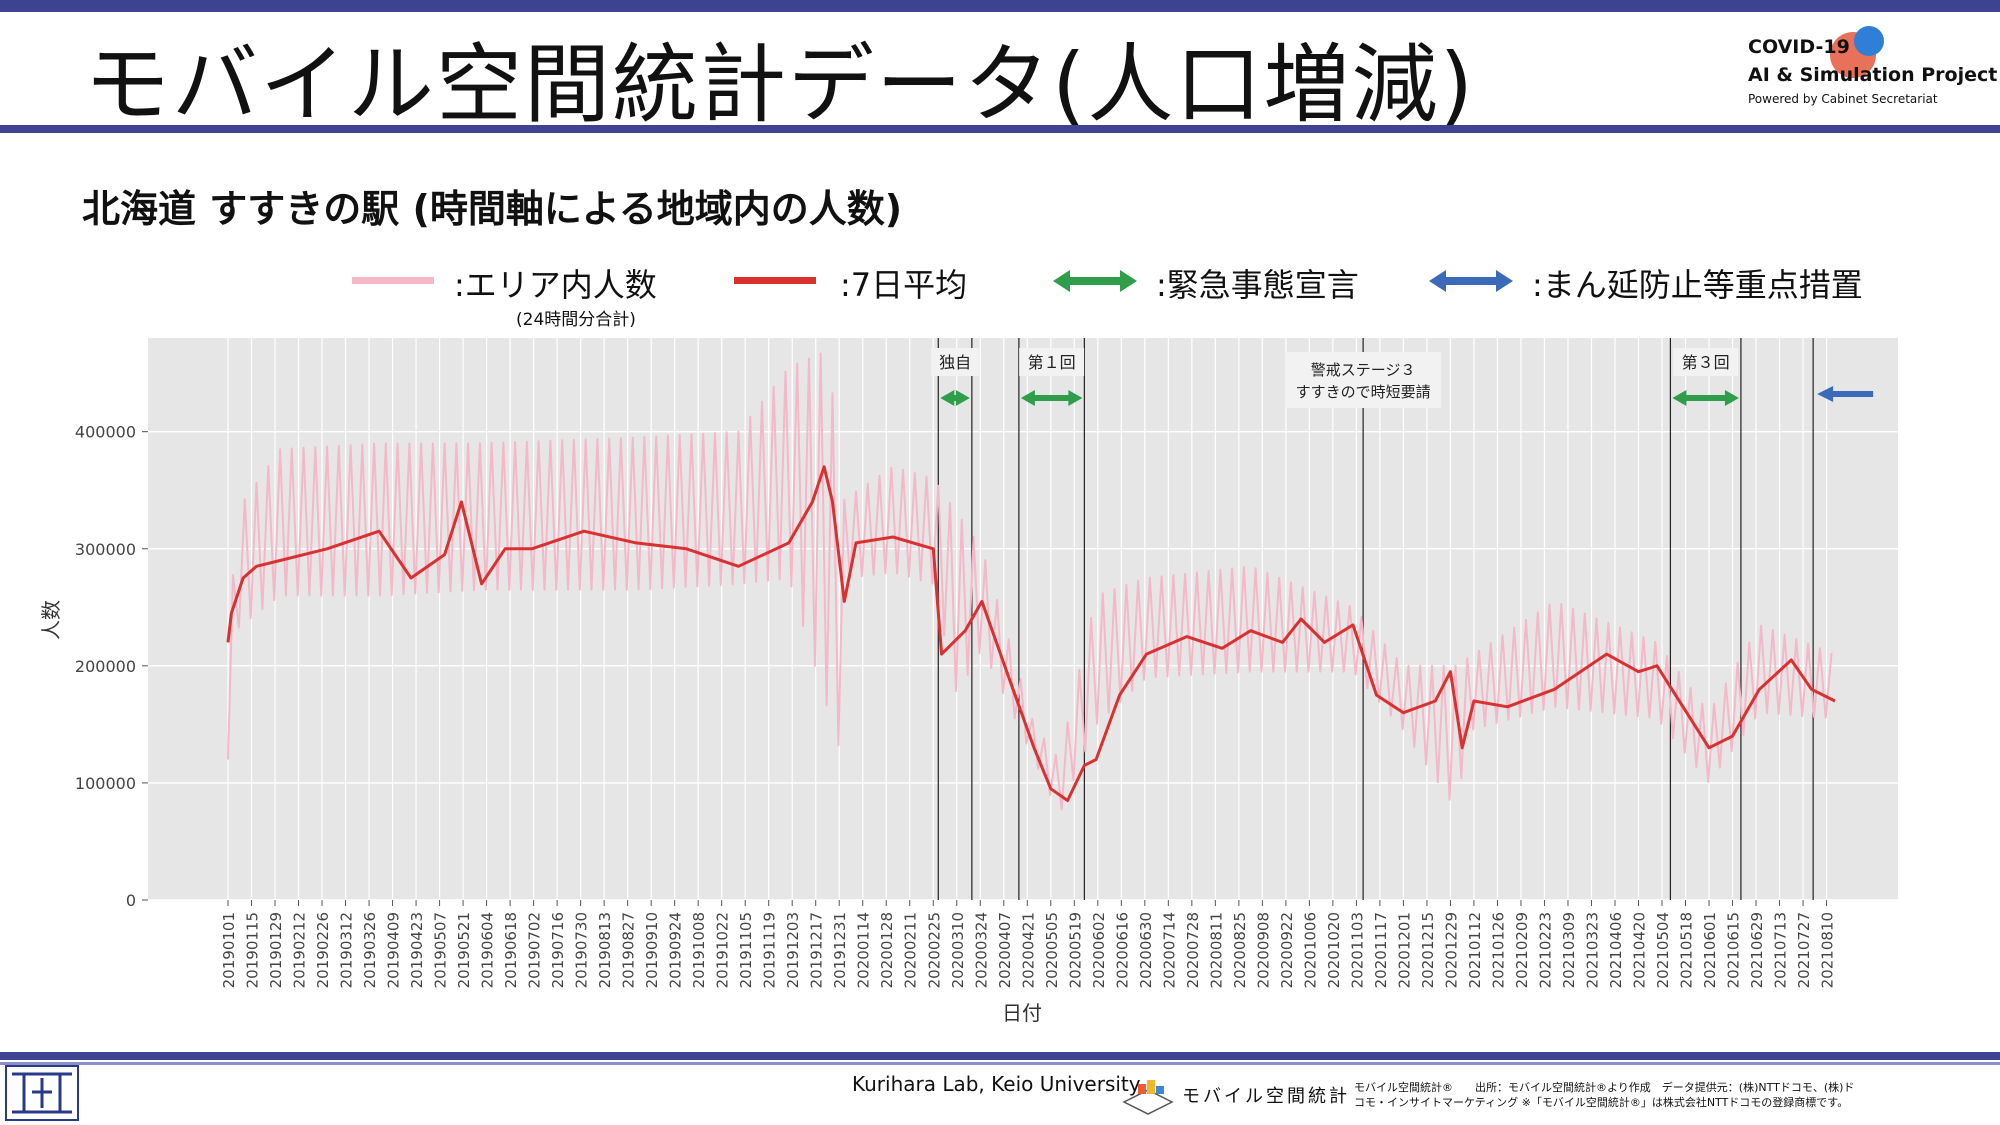  Describe the element at coordinates (1404, 950) in the screenshot. I see `x-tick-label: 20201201` at that location.